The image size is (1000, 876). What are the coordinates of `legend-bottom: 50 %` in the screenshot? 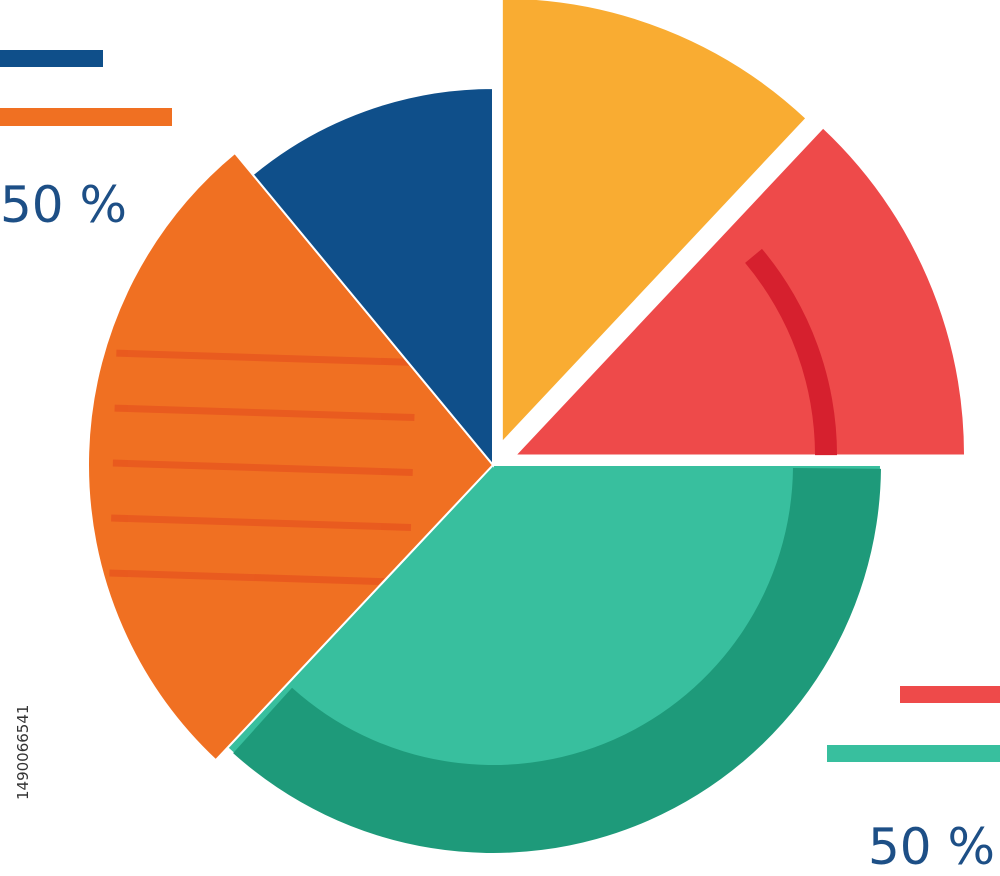 It's located at (913, 781).